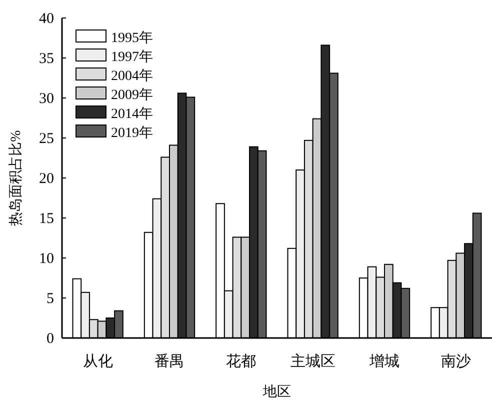  Describe the element at coordinates (241, 361) in the screenshot. I see `x-tick-label: 花都` at that location.